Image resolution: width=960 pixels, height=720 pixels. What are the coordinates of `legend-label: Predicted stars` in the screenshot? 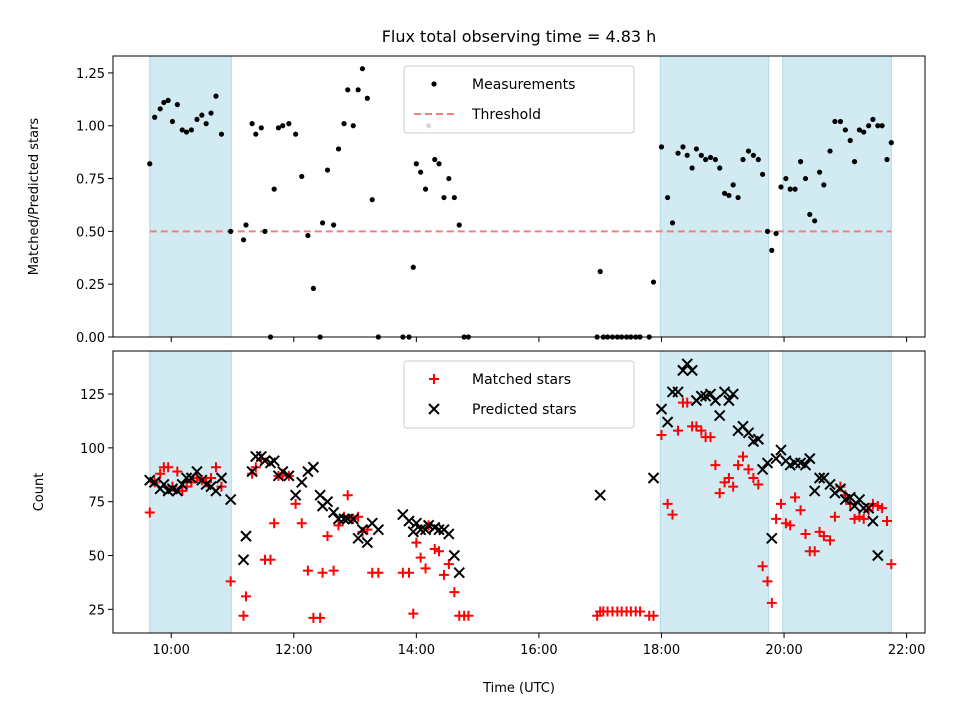 It's located at (524, 410).